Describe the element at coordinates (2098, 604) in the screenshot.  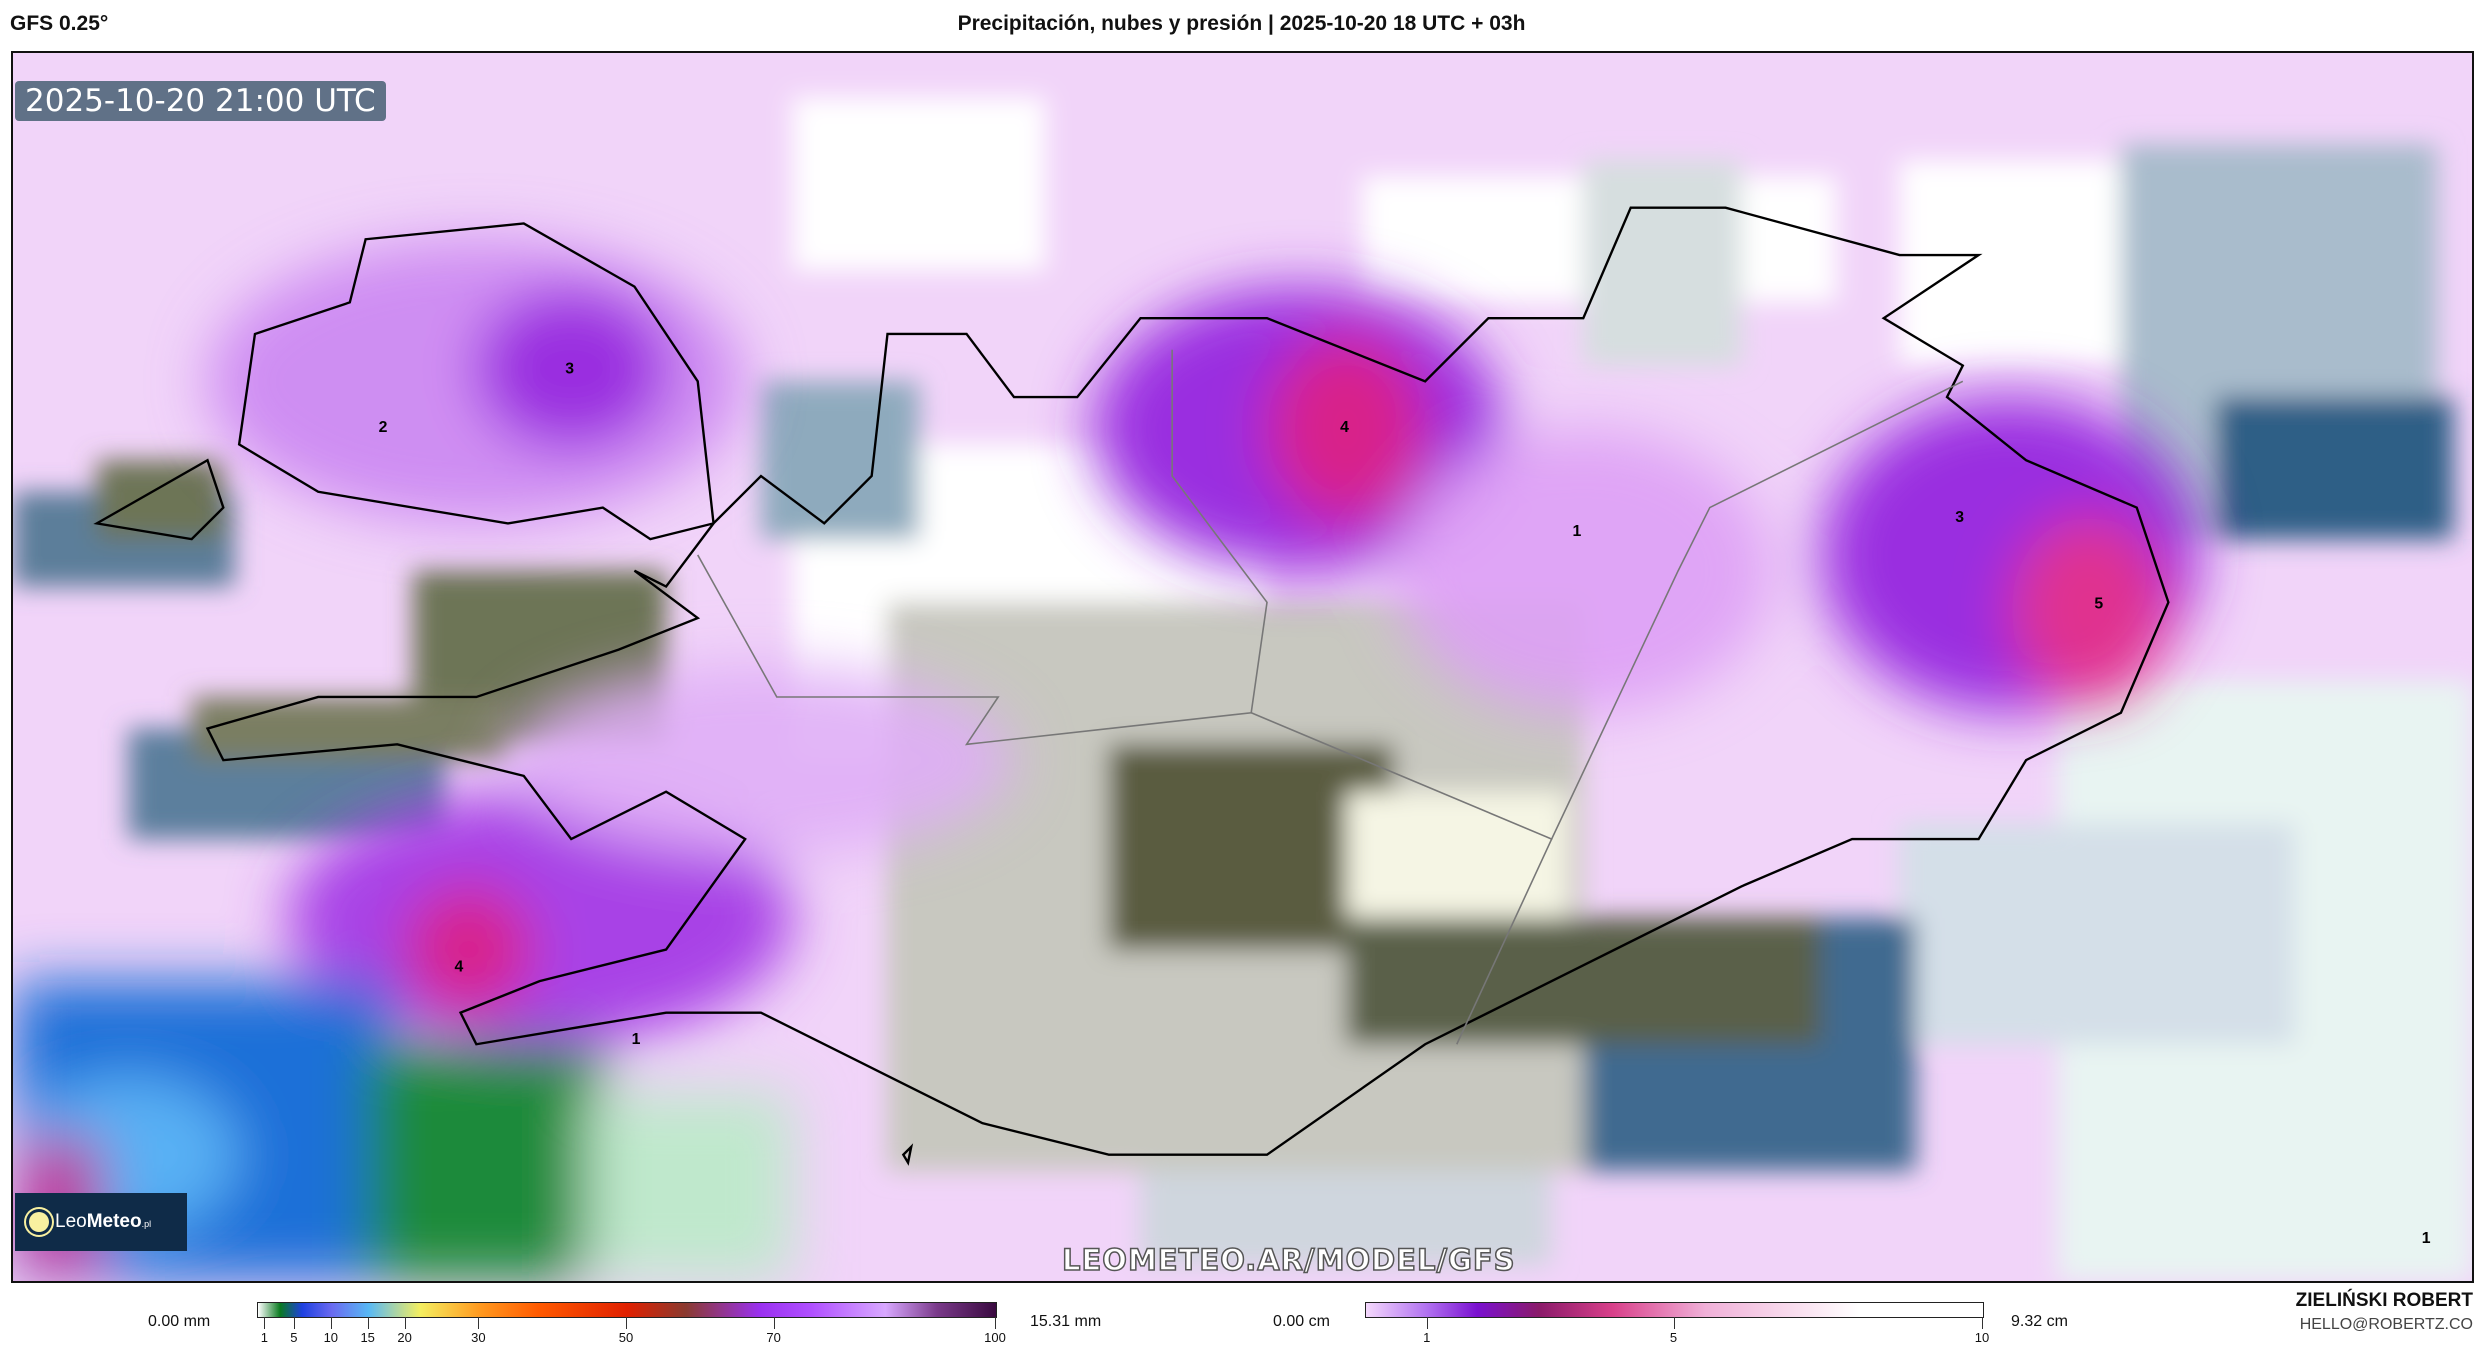
I see `value-label: 5` at that location.